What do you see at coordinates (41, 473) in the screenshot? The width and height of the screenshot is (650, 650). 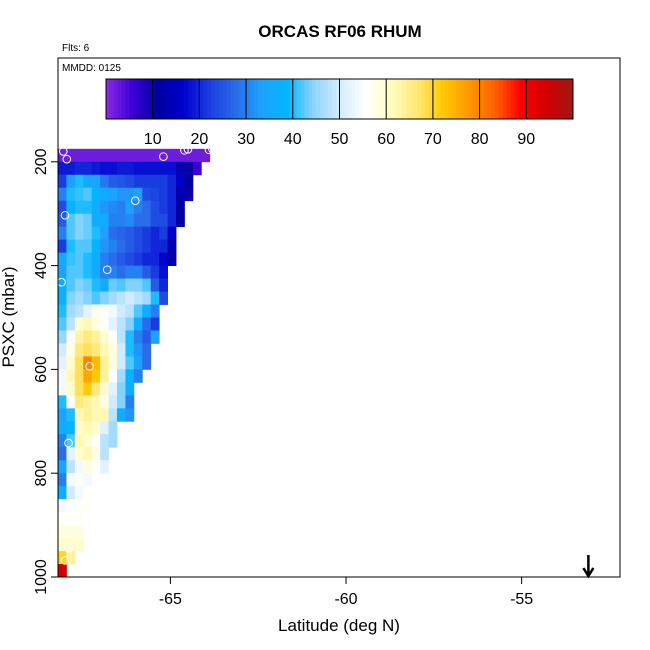 I see `y-tick-label: 800` at bounding box center [41, 473].